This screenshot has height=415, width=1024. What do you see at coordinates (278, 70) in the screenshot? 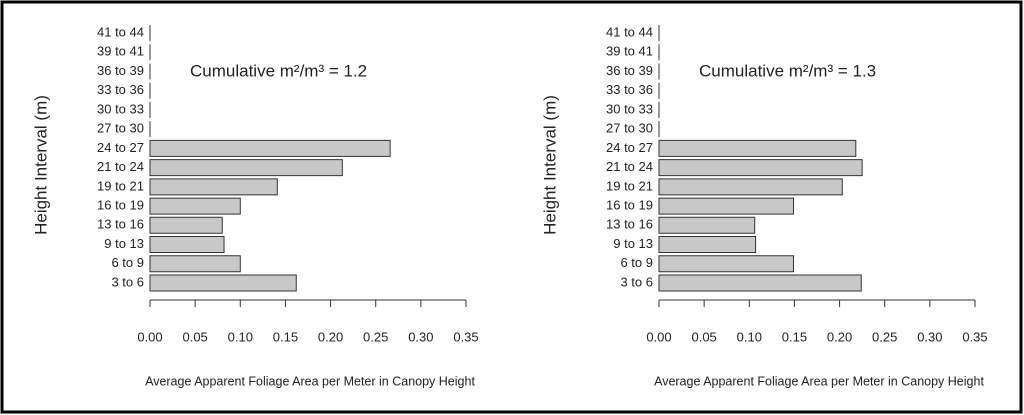
I see `annotation: Cumulative m²/m³ = 1.2` at bounding box center [278, 70].